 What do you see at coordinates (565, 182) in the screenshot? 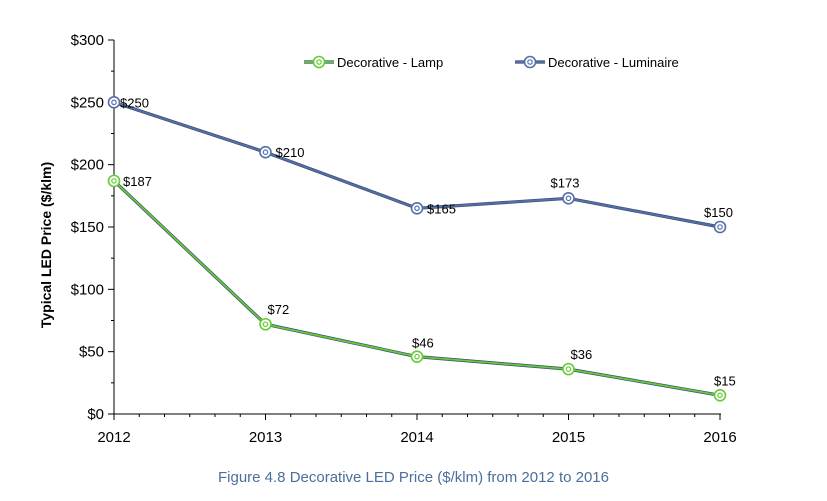
I see `data-label: $173` at bounding box center [565, 182].